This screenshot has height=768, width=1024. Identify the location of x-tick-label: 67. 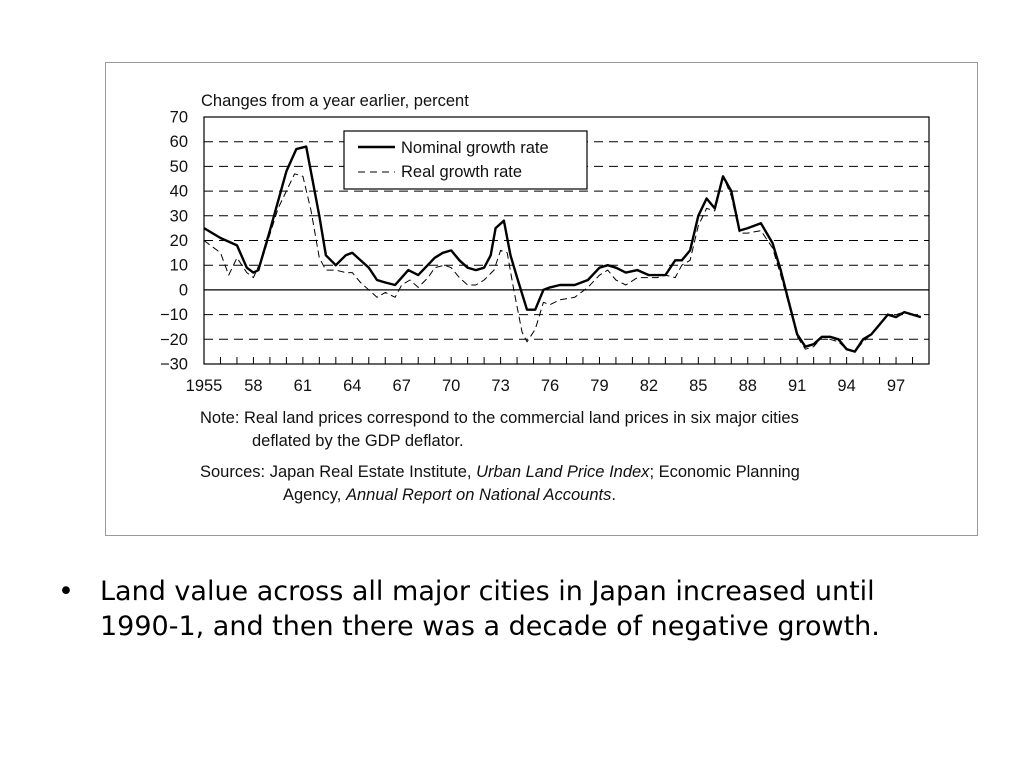
(402, 386).